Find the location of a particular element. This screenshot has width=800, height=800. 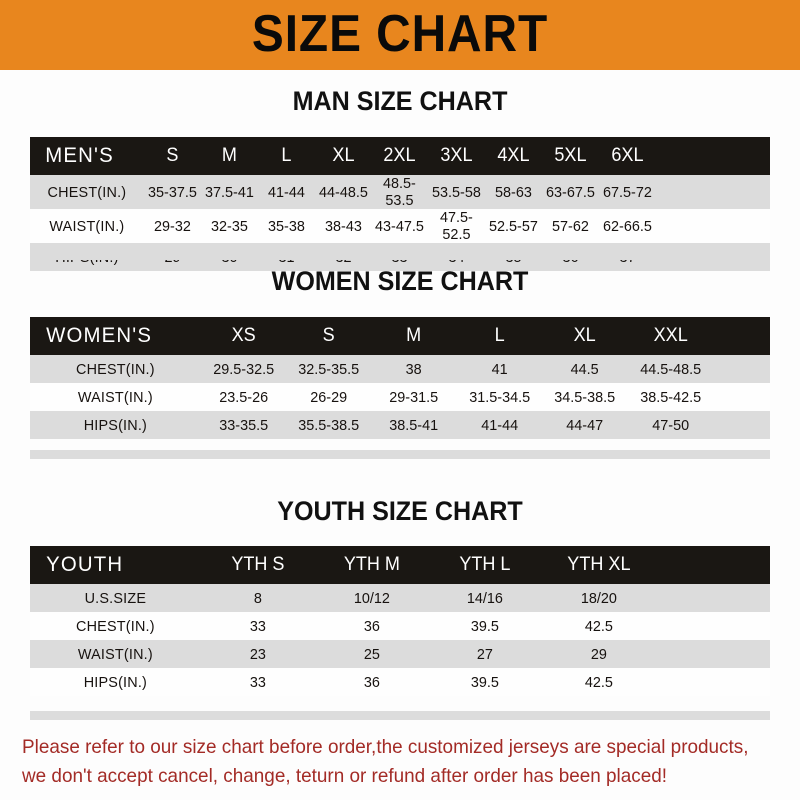

men-size-header-s: S is located at coordinates (172, 155).